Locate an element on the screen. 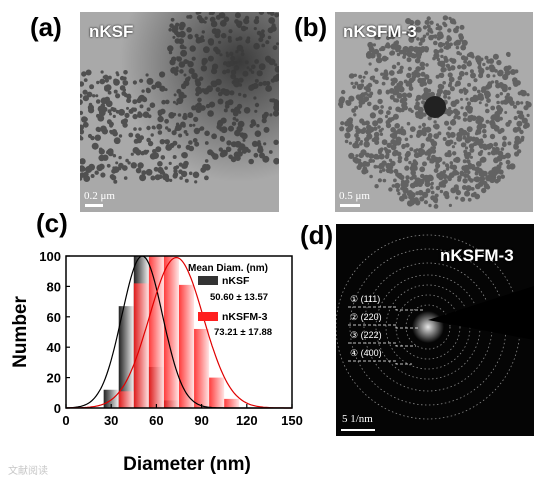 This screenshot has width=554, height=483. scale-bar-b is located at coordinates (350, 205).